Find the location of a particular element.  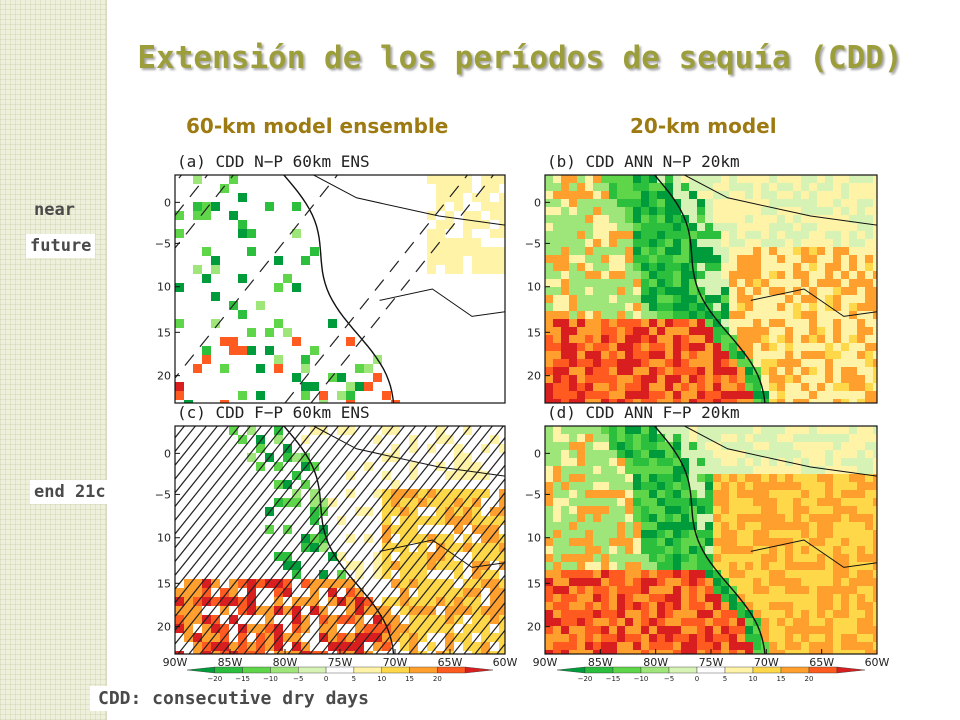

row-label-future: future is located at coordinates (61, 246).